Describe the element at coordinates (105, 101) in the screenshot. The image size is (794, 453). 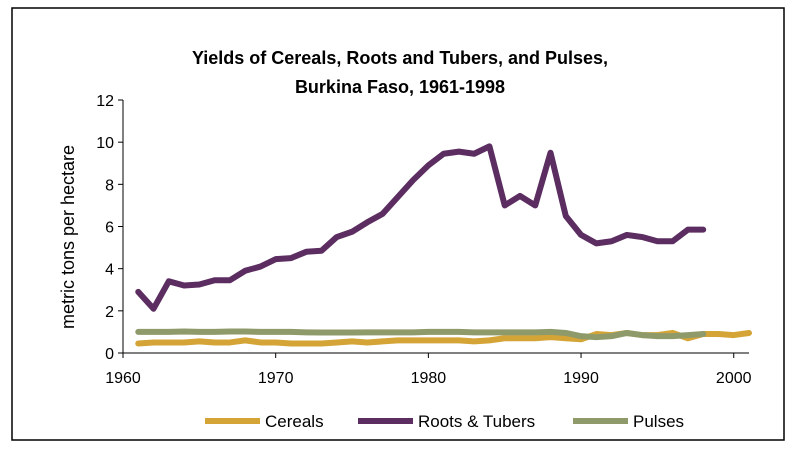
I see `y-tick-label: 12` at that location.